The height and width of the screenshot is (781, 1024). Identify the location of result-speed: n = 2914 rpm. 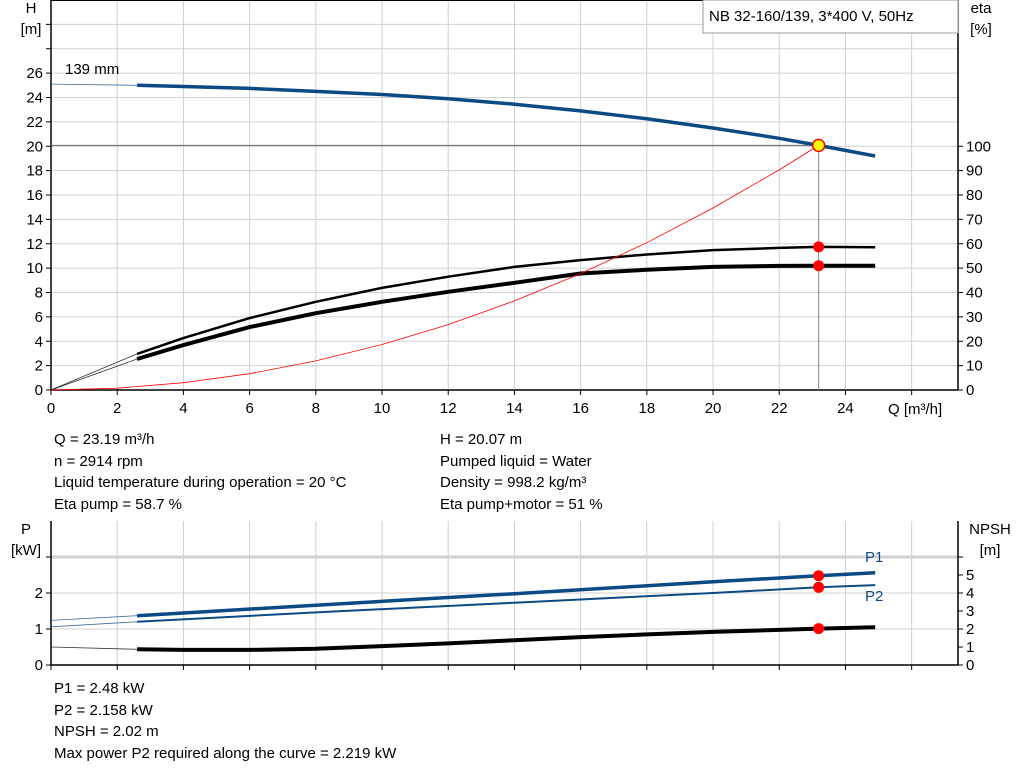
(98, 461).